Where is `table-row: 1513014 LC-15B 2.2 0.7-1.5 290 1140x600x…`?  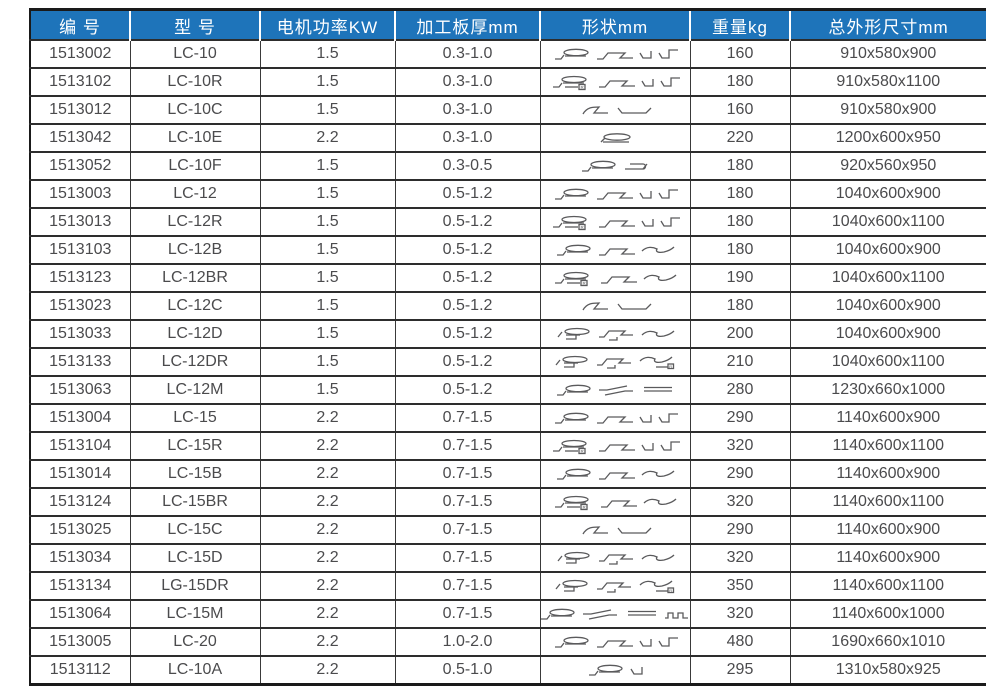
table-row: 1513014 LC-15B 2.2 0.7-1.5 290 1140x600x… is located at coordinates (508, 473).